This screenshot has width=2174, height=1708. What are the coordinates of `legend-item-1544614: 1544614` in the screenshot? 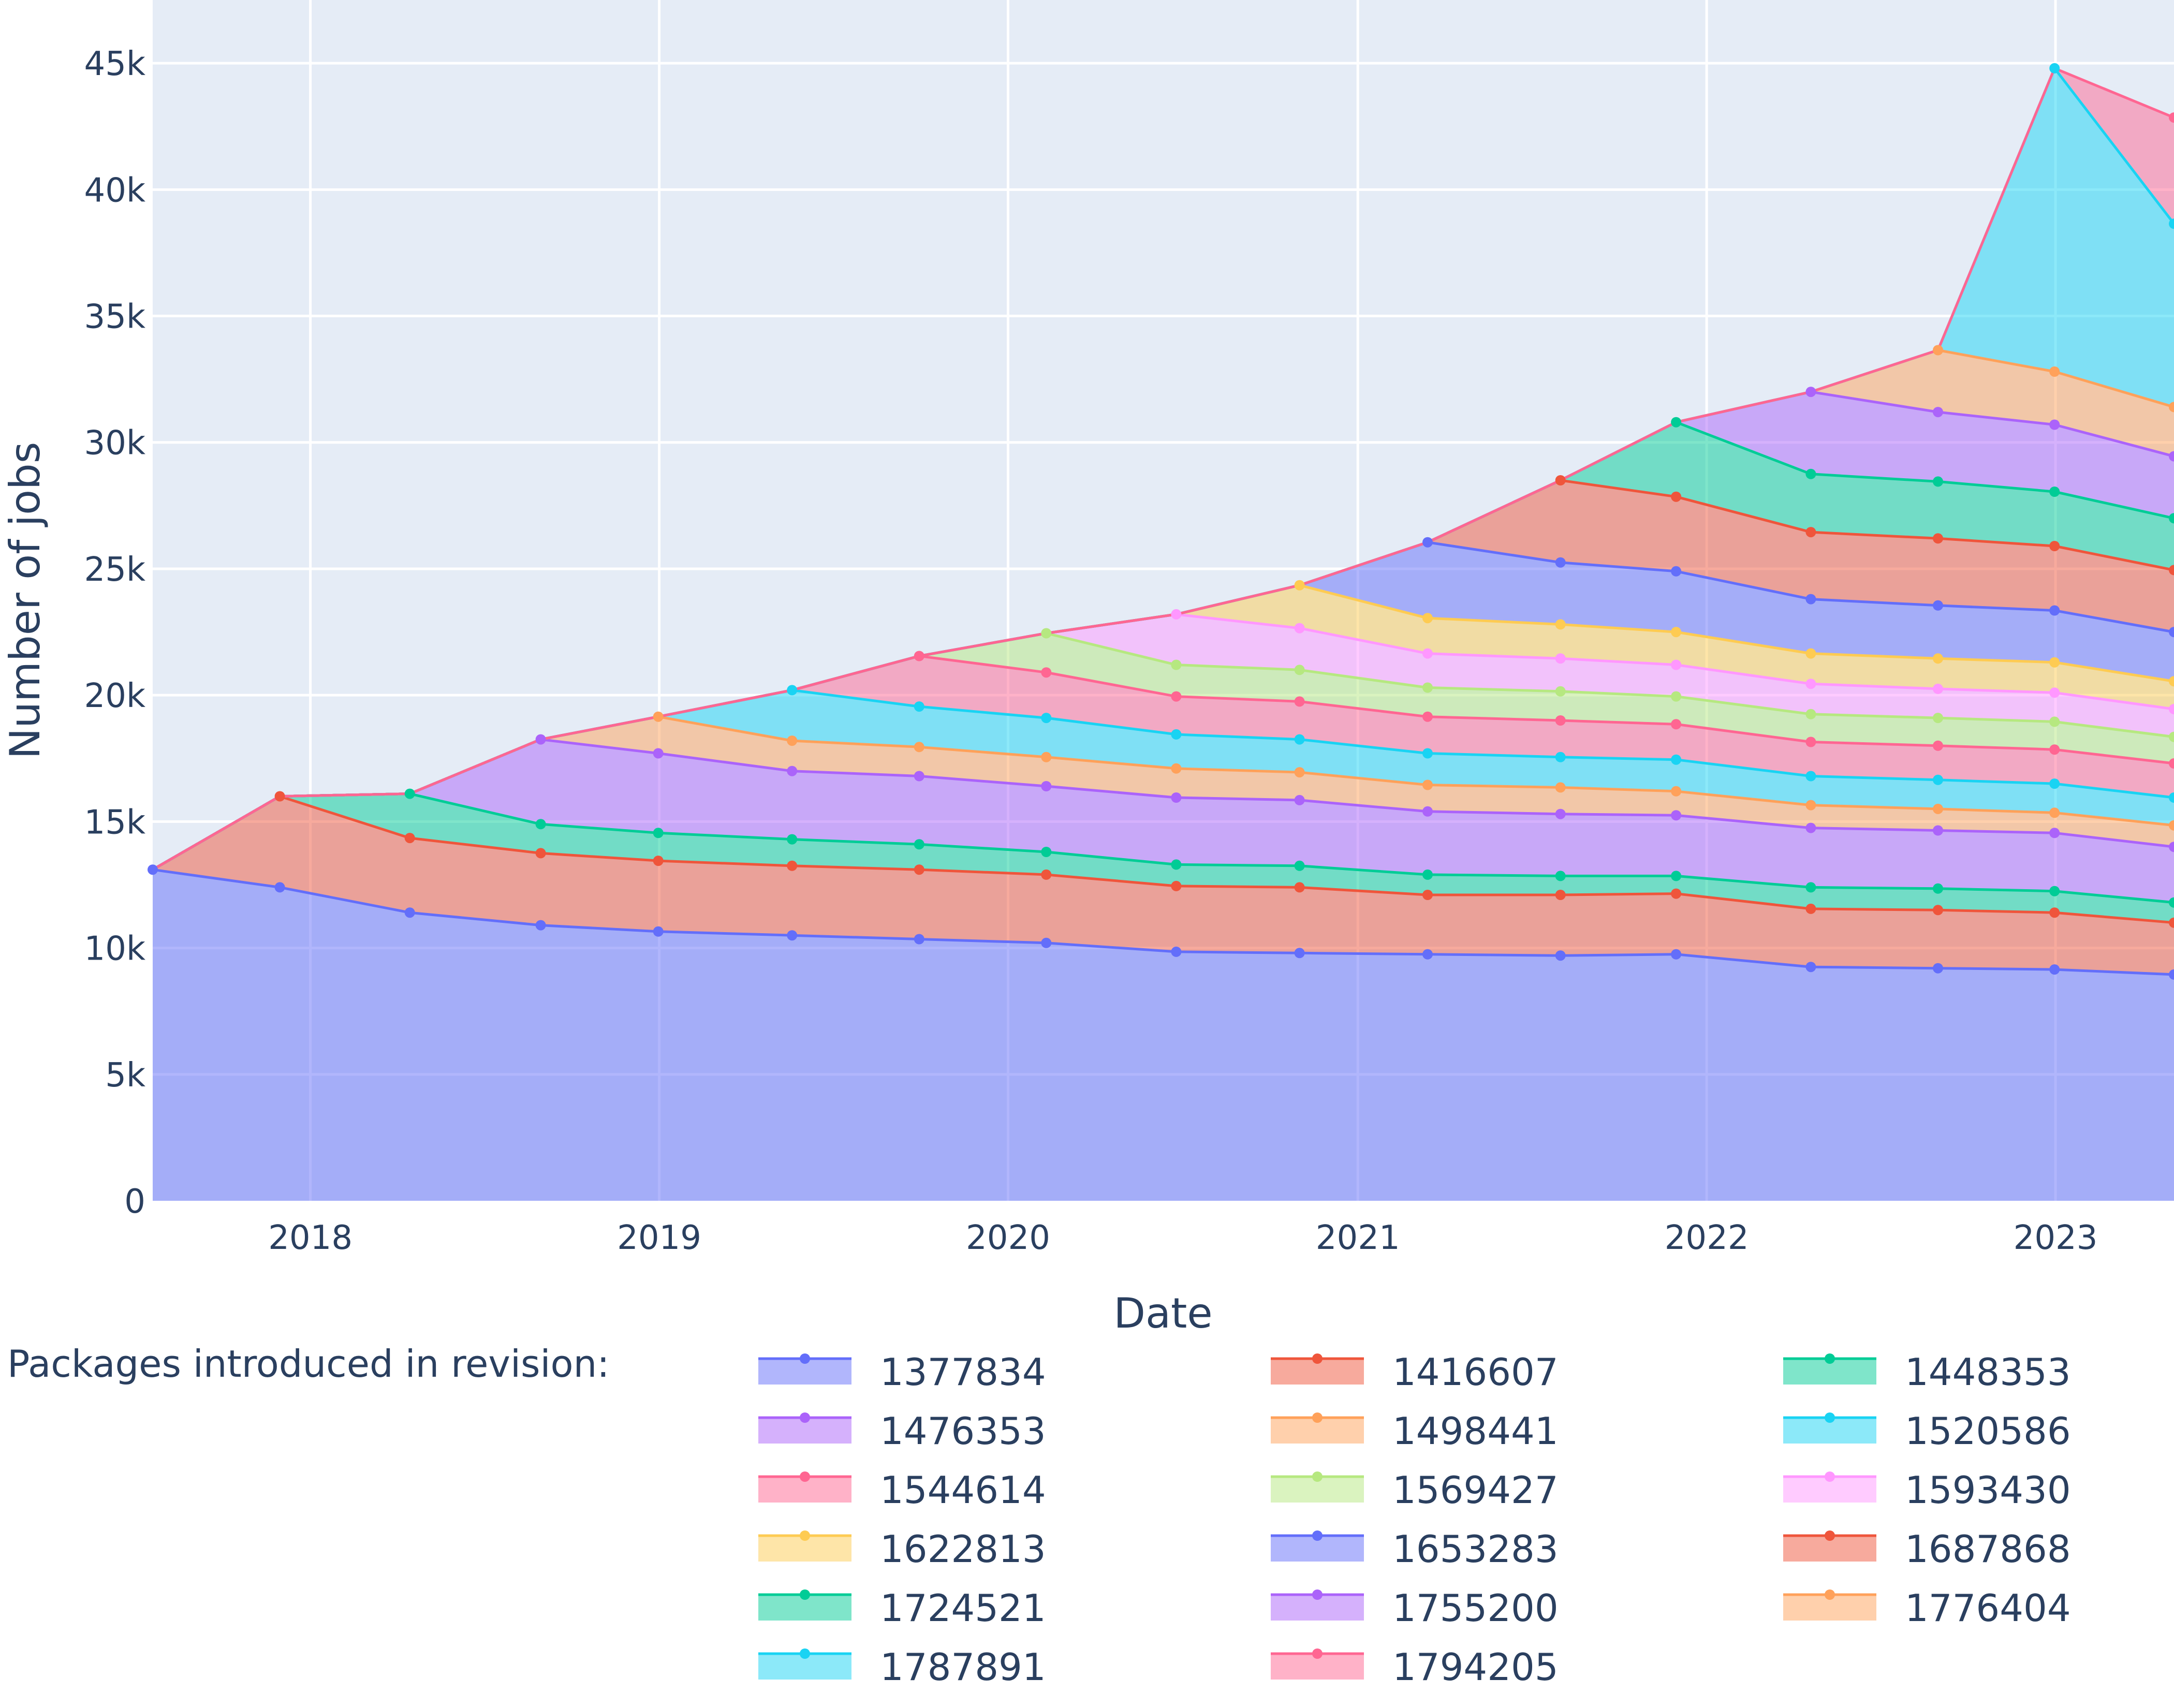 It's located at (902, 1490).